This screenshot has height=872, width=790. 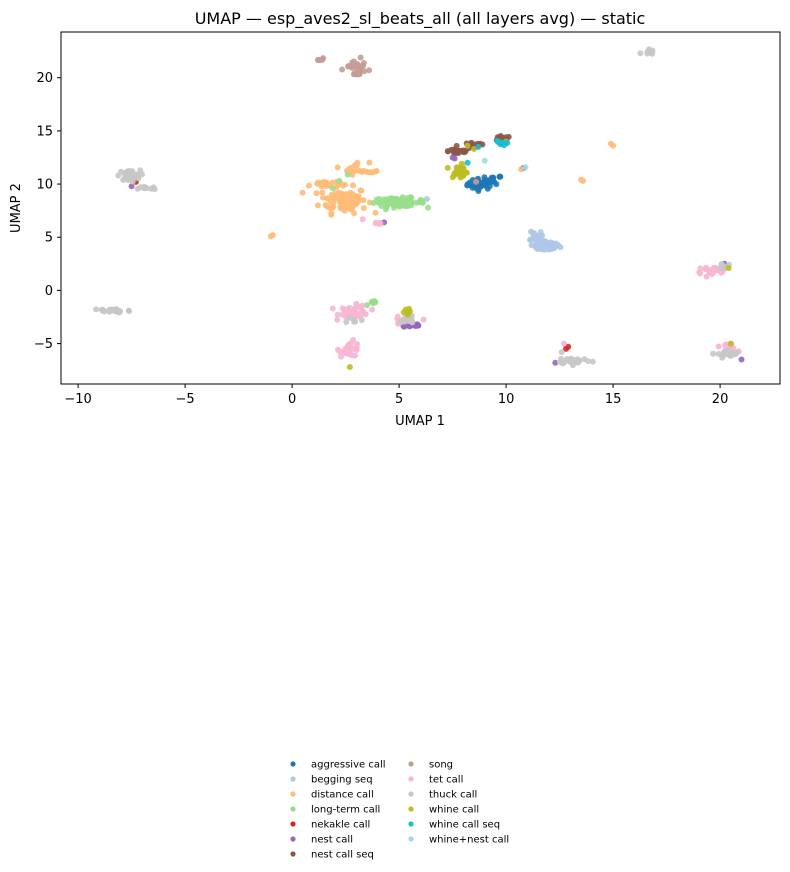 I want to click on series-distance-call, so click(x=442, y=190).